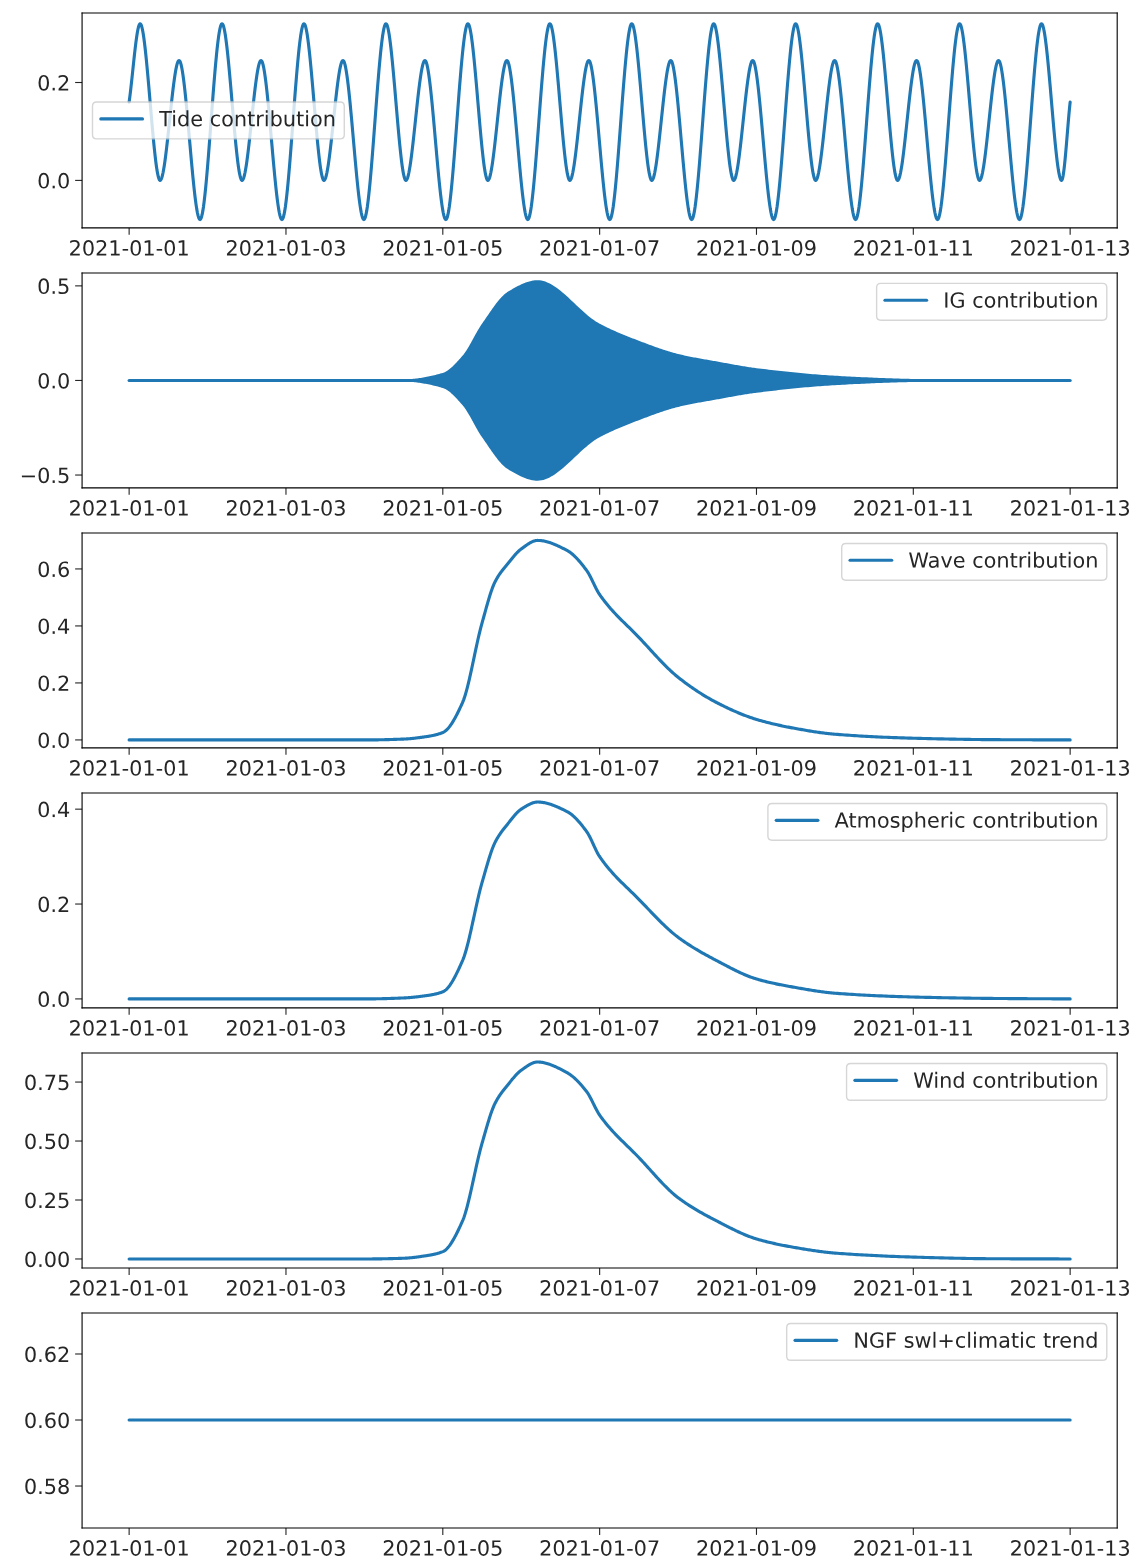  What do you see at coordinates (1003, 559) in the screenshot?
I see `legend-label: Wave contribution` at bounding box center [1003, 559].